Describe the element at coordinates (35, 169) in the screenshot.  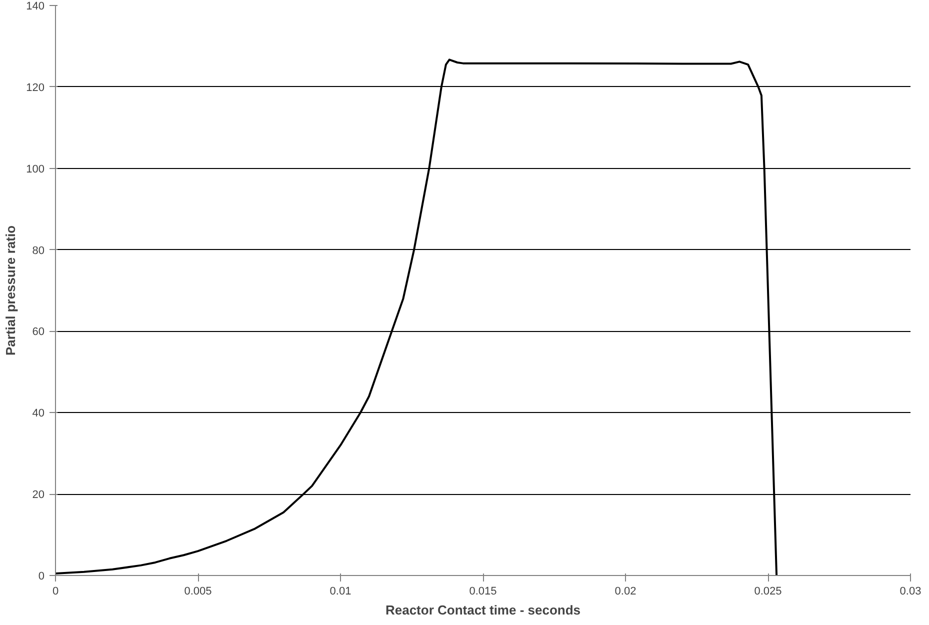
I see `y-tick-label: 100` at that location.